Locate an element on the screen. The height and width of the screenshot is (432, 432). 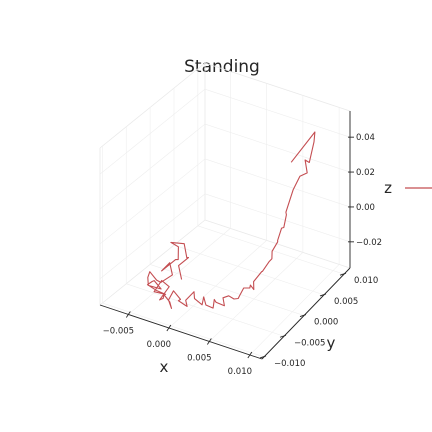
z-tick-label: 0.02 is located at coordinates (365, 173).